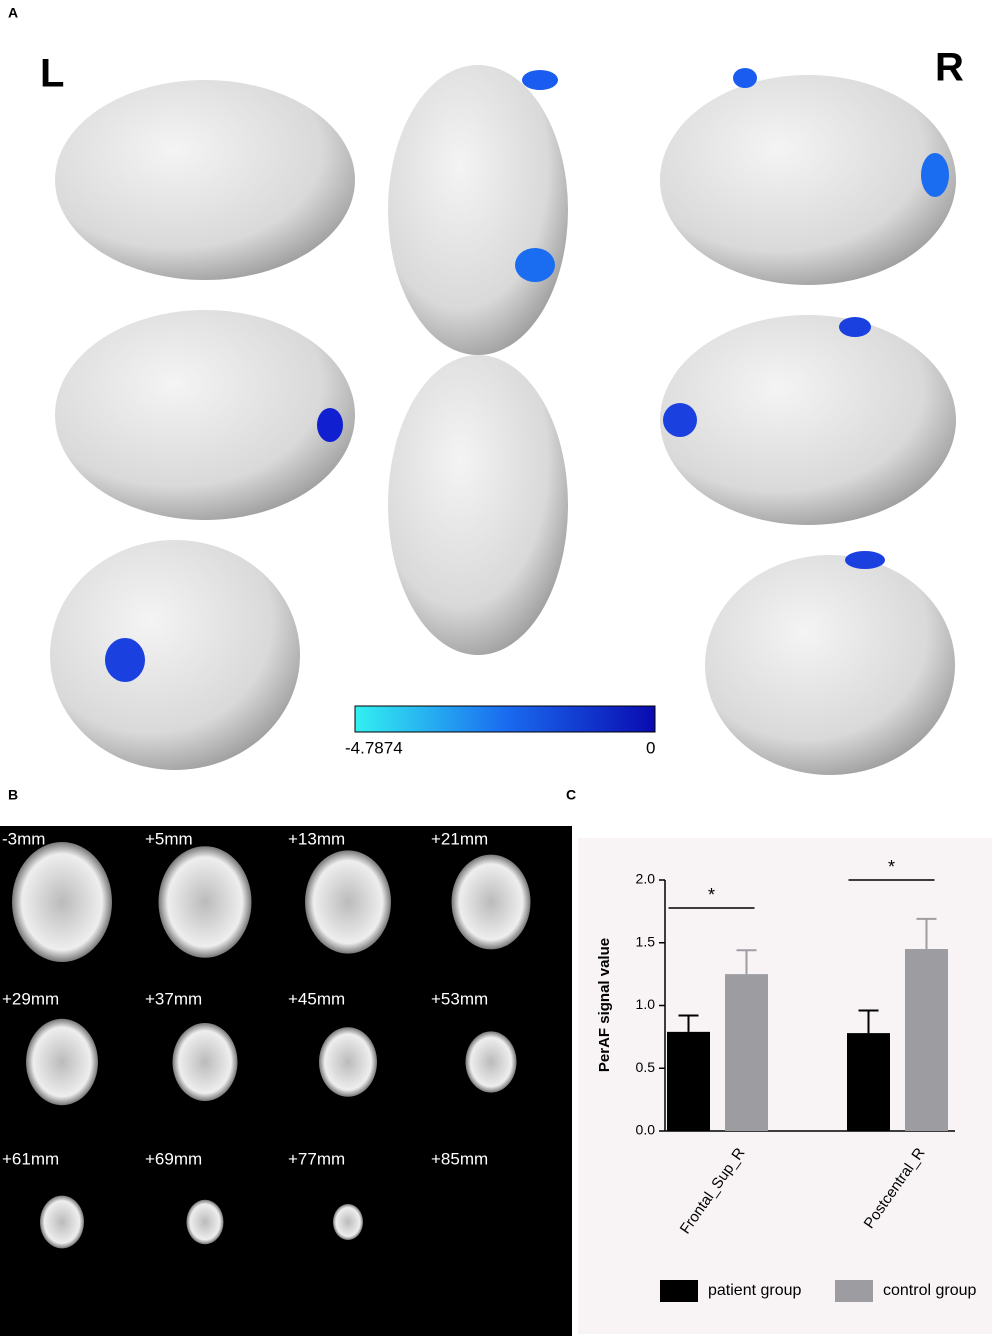 Image resolution: width=995 pixels, height=1344 pixels. What do you see at coordinates (316, 1158) in the screenshot?
I see `slice-label: +77mm` at bounding box center [316, 1158].